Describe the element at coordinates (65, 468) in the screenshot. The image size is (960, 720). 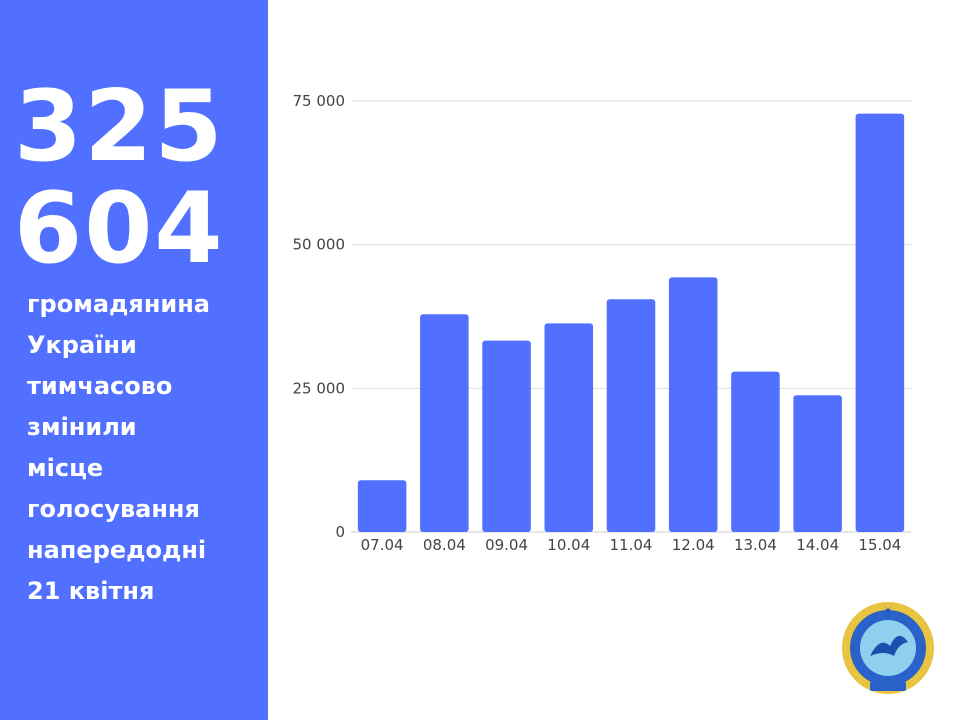
I see `description-line: місце` at that location.